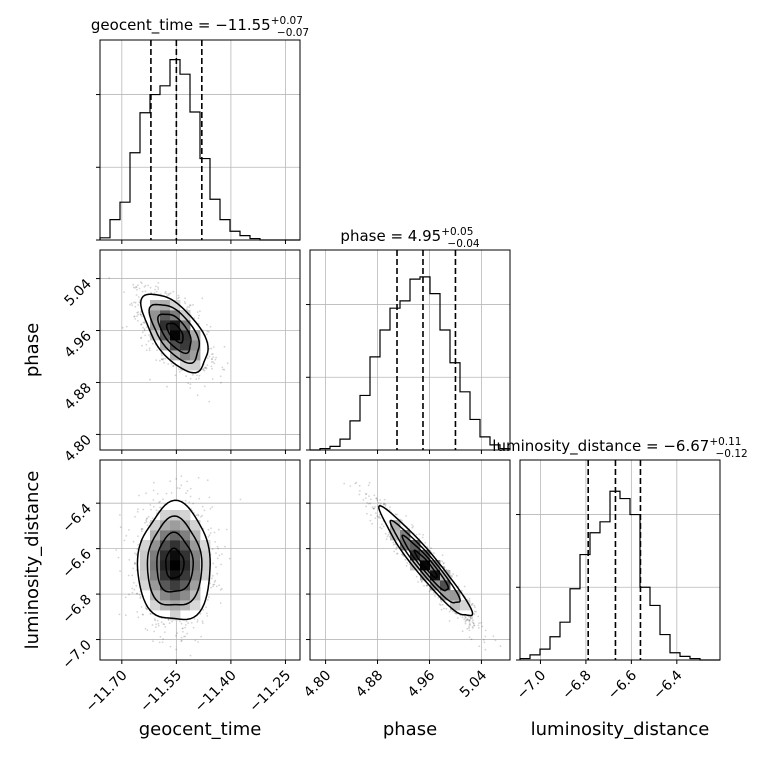  I want to click on joint-panel-phase-vs-luminosity-distance: 4.80 4.88 4.96 5.04, so click(406, 580).